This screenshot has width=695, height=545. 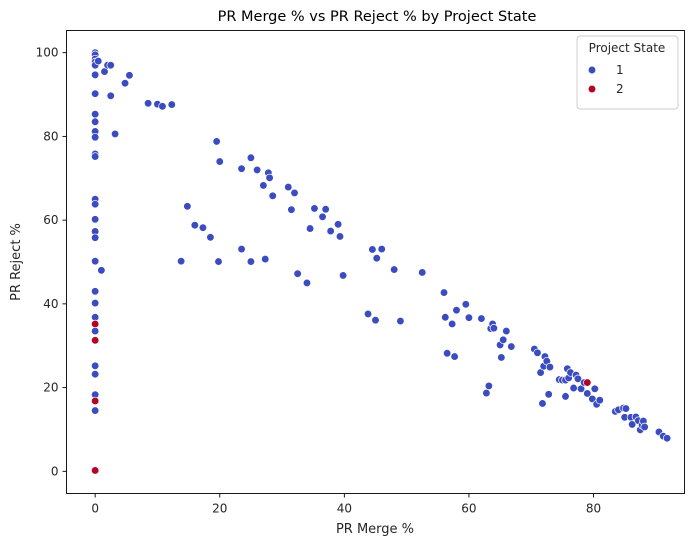 I want to click on x-tick-label: 40, so click(x=344, y=509).